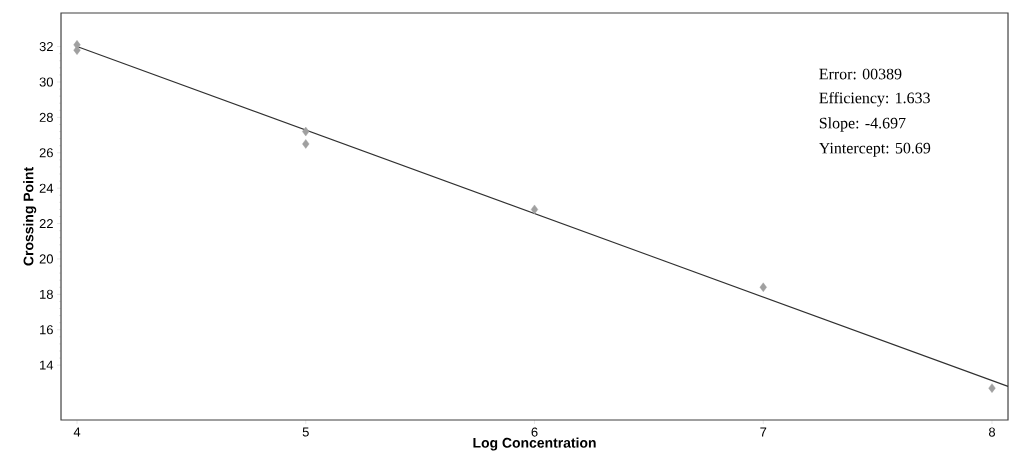 The width and height of the screenshot is (1009, 474). What do you see at coordinates (46, 82) in the screenshot?
I see `y-tick-label: 30` at bounding box center [46, 82].